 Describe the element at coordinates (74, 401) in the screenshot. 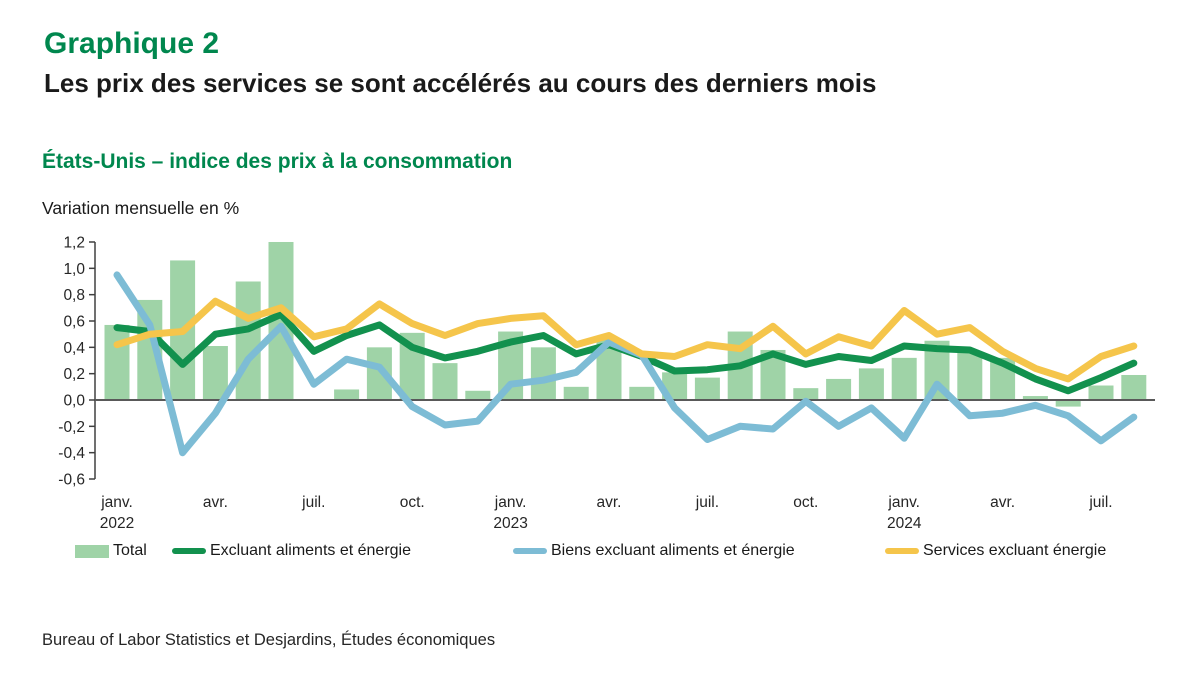

I see `y-tick-label: 0,0` at that location.